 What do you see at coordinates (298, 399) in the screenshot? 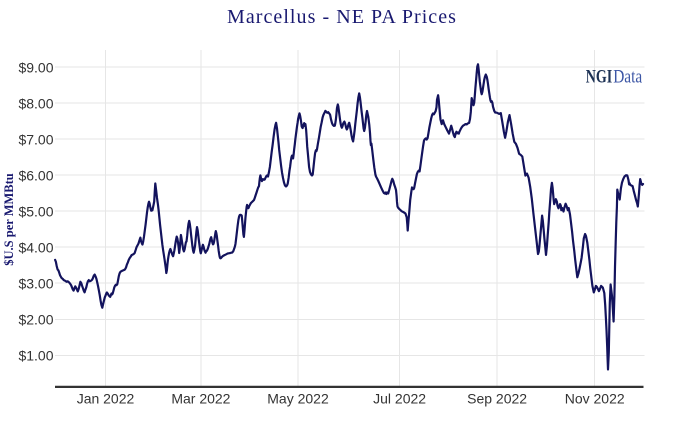
I see `svg-text: May 2022` at bounding box center [298, 399].